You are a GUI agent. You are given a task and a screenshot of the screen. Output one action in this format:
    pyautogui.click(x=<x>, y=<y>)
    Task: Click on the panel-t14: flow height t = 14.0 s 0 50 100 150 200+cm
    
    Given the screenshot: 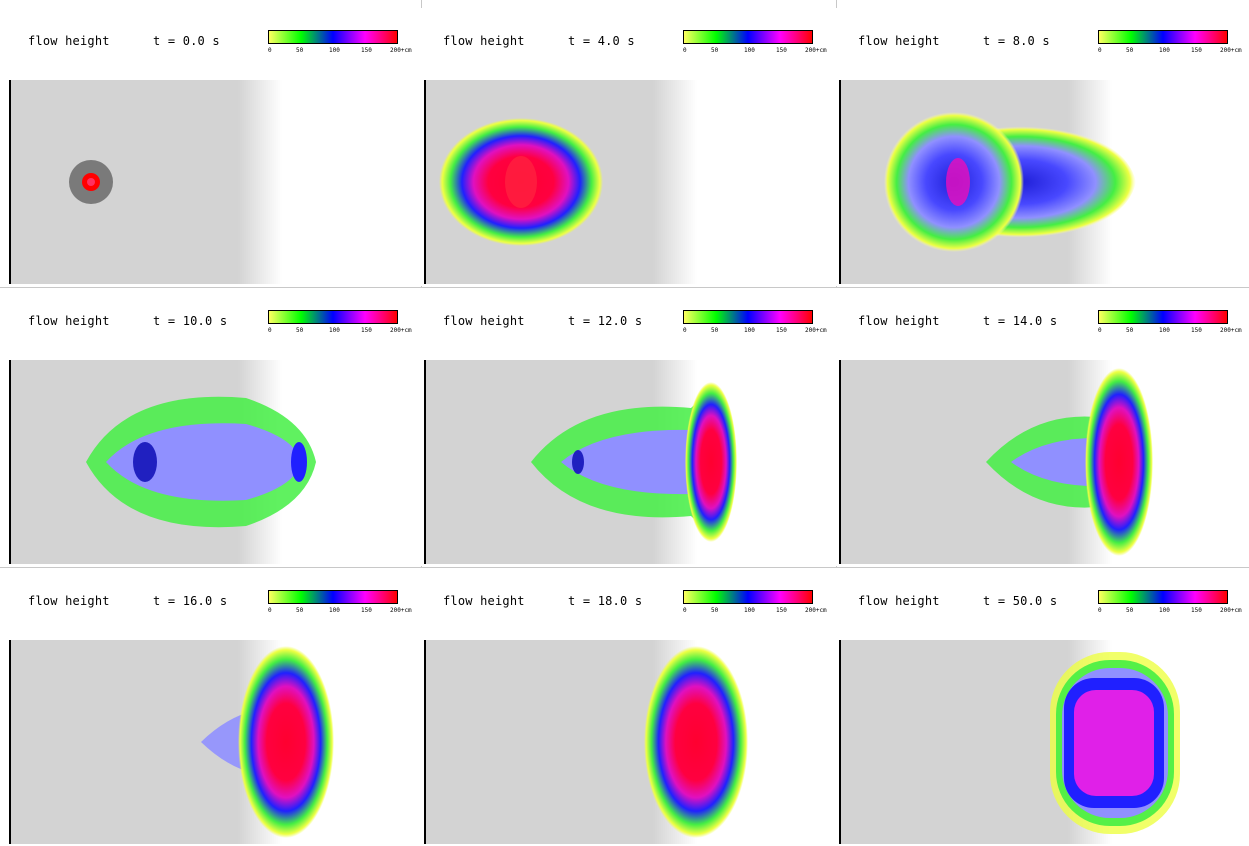 What is the action you would take?
    pyautogui.click(x=1042, y=427)
    